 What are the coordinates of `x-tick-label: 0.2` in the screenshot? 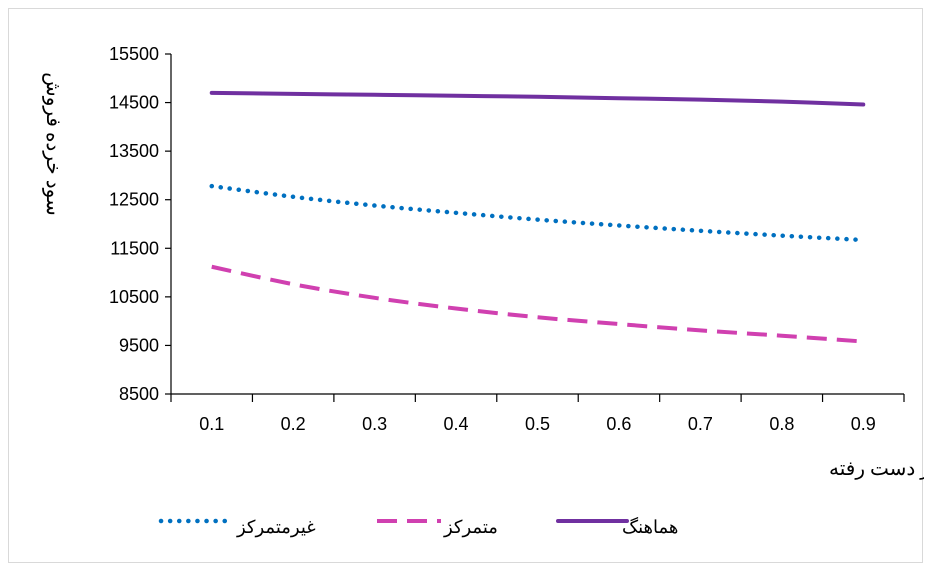 It's located at (293, 424).